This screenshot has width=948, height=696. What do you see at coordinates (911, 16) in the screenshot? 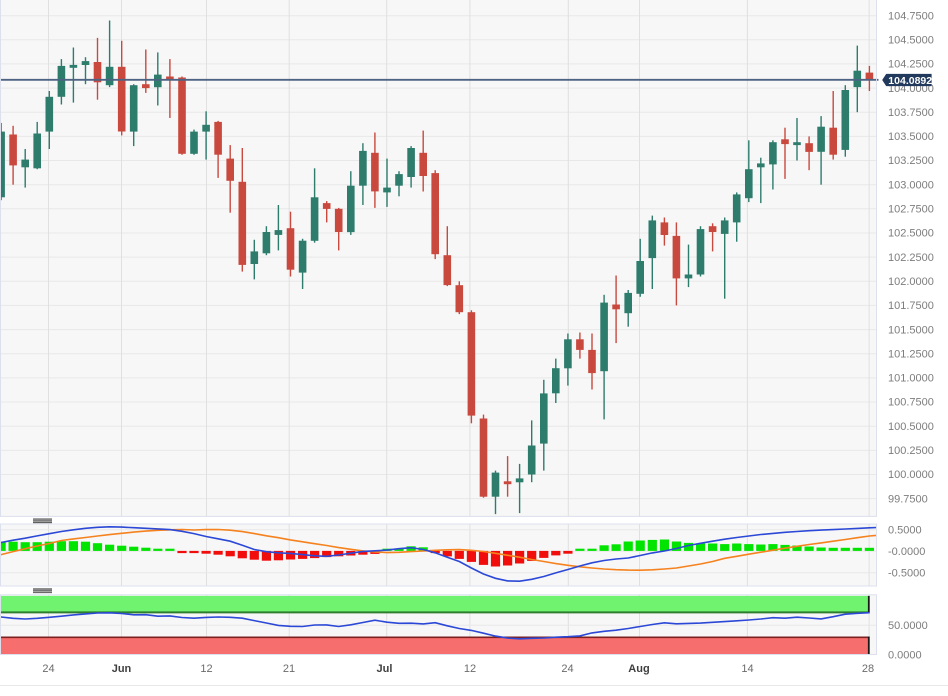
I see `svg-text: 104.7500` at bounding box center [911, 16].